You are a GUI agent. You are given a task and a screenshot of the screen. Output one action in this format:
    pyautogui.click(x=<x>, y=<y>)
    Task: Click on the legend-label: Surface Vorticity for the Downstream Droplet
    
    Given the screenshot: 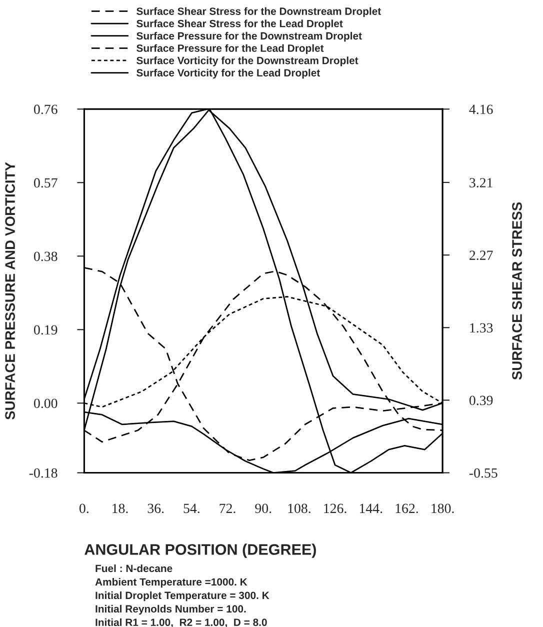 What is the action you would take?
    pyautogui.click(x=247, y=61)
    